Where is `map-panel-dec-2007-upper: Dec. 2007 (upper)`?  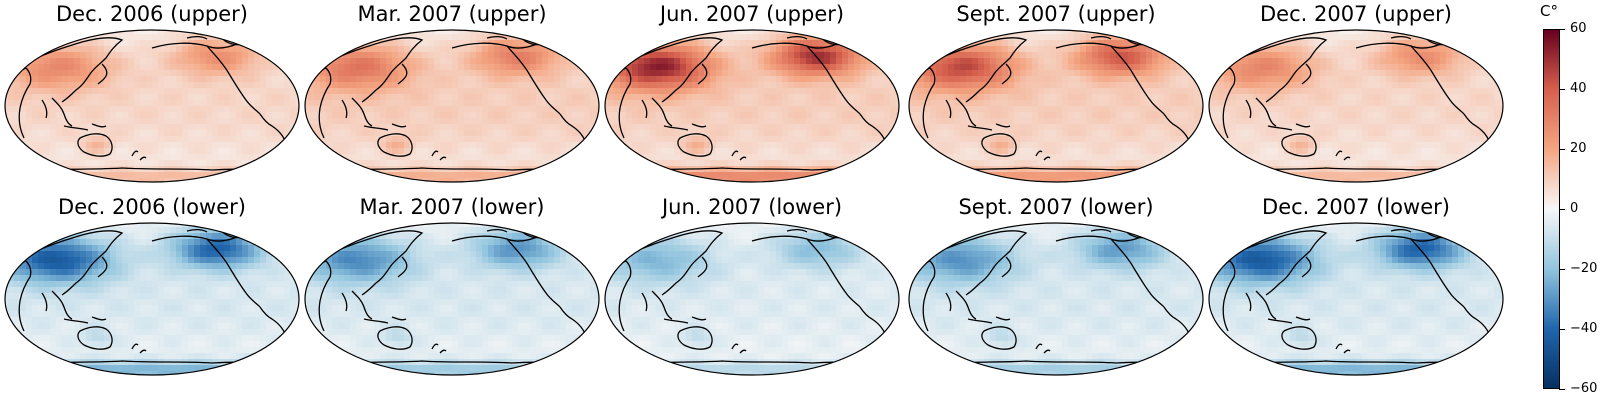
map-panel-dec-2007-upper: Dec. 2007 (upper) is located at coordinates (1356, 99).